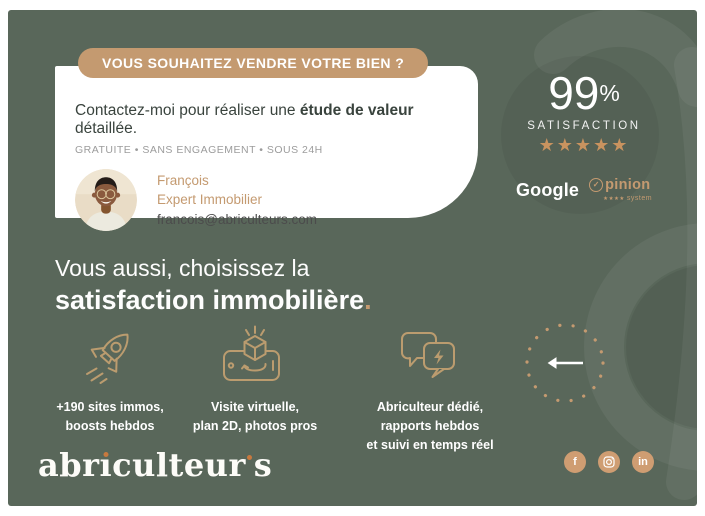 The image size is (705, 516). Describe the element at coordinates (182, 268) in the screenshot. I see `headline-line1: Vous aussi, choisissez la` at that location.